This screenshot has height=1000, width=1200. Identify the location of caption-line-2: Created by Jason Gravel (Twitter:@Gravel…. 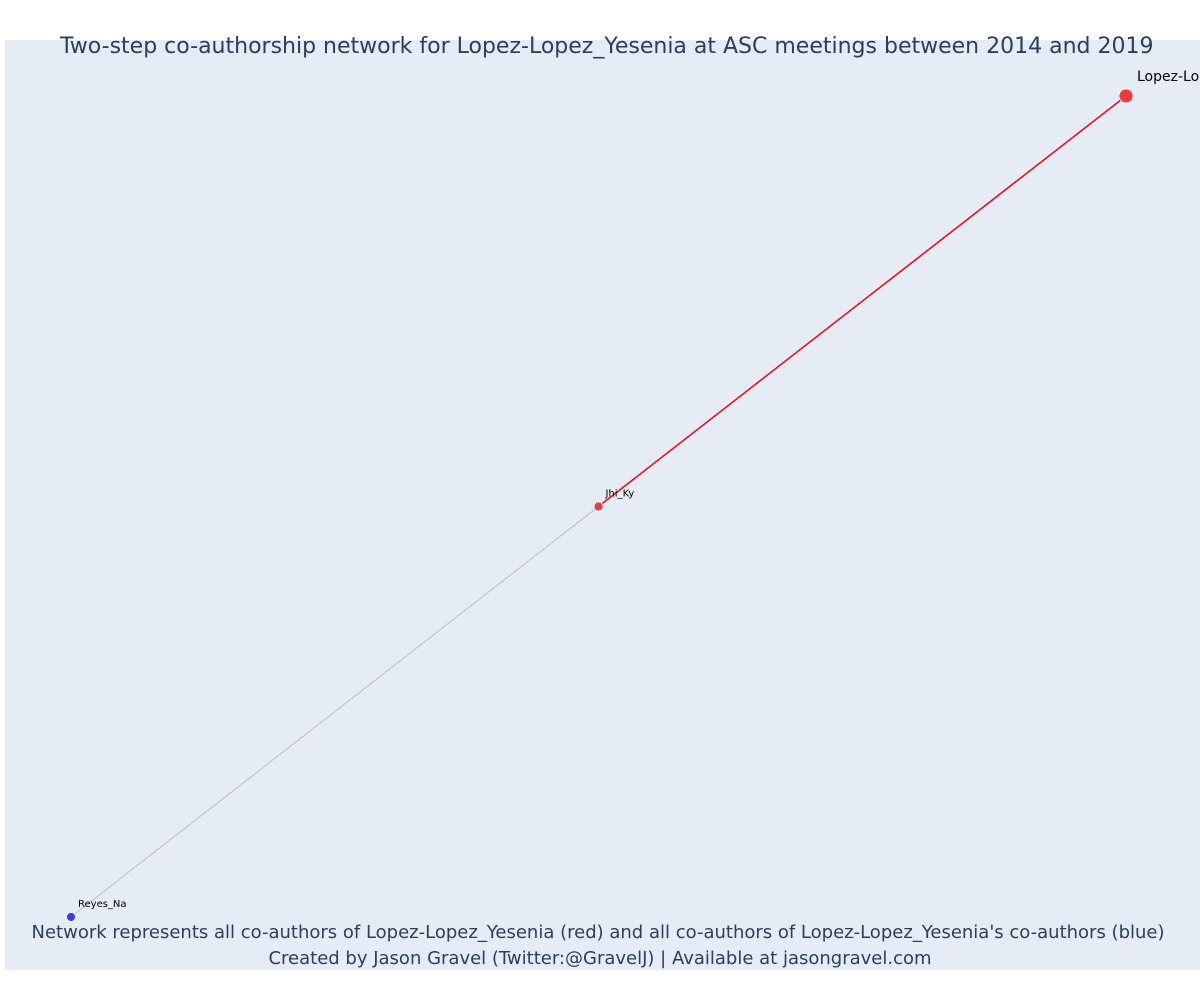
(599, 958).